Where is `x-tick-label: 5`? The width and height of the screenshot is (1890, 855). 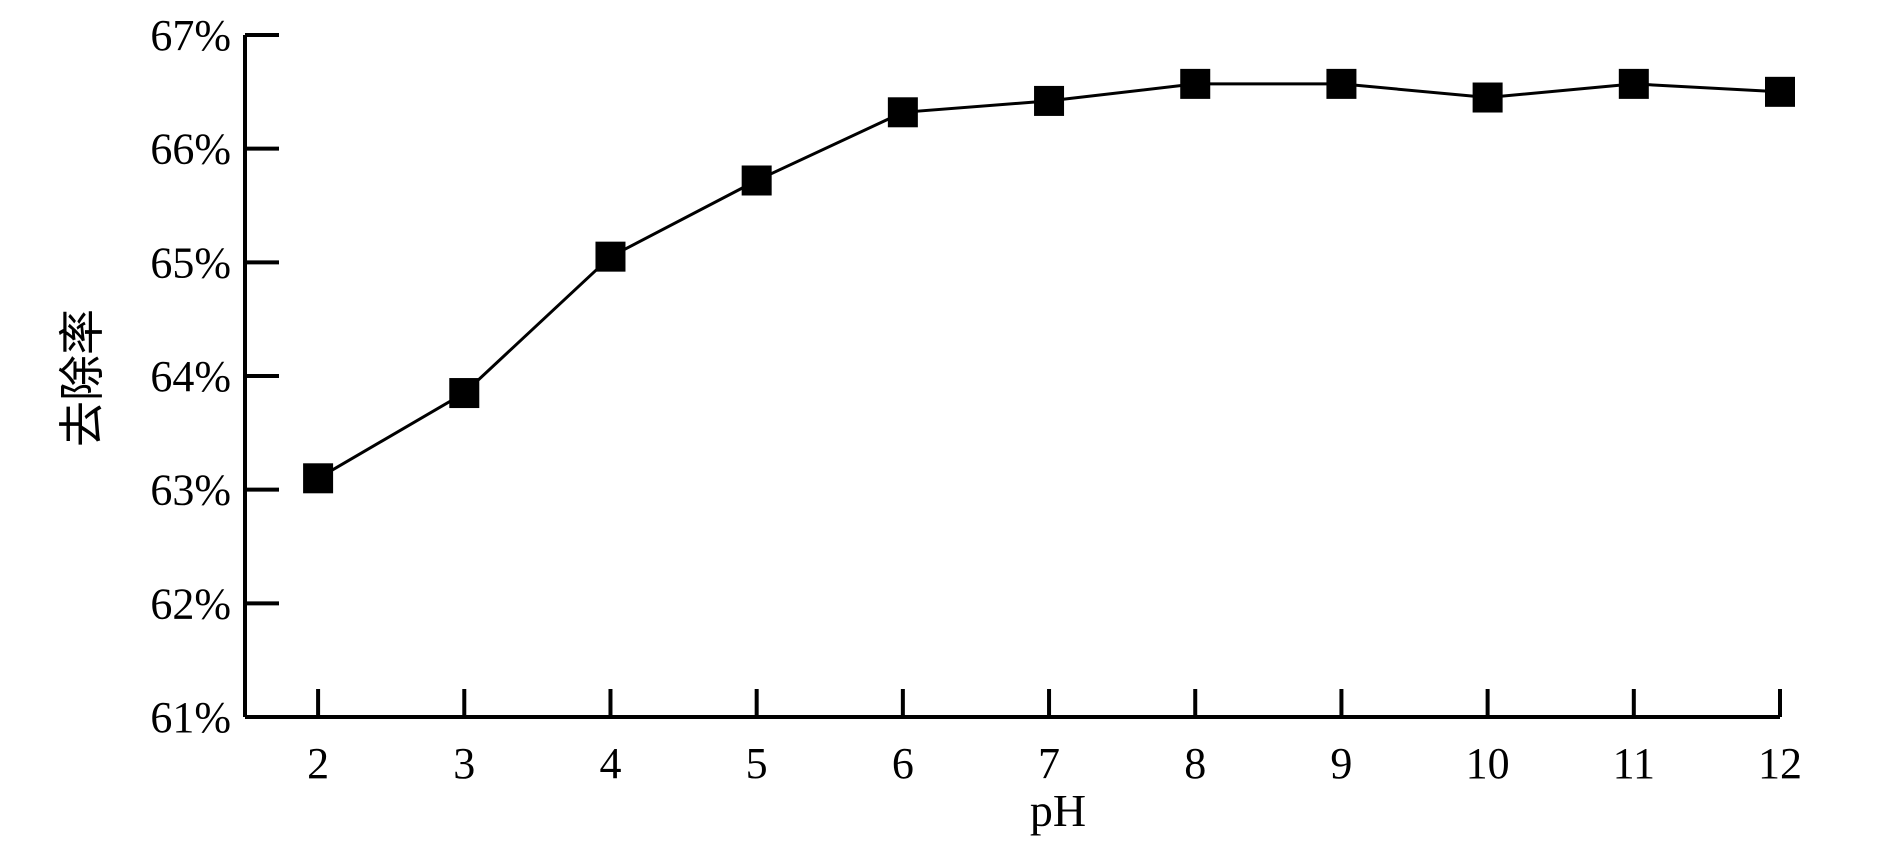 x-tick-label: 5 is located at coordinates (757, 763).